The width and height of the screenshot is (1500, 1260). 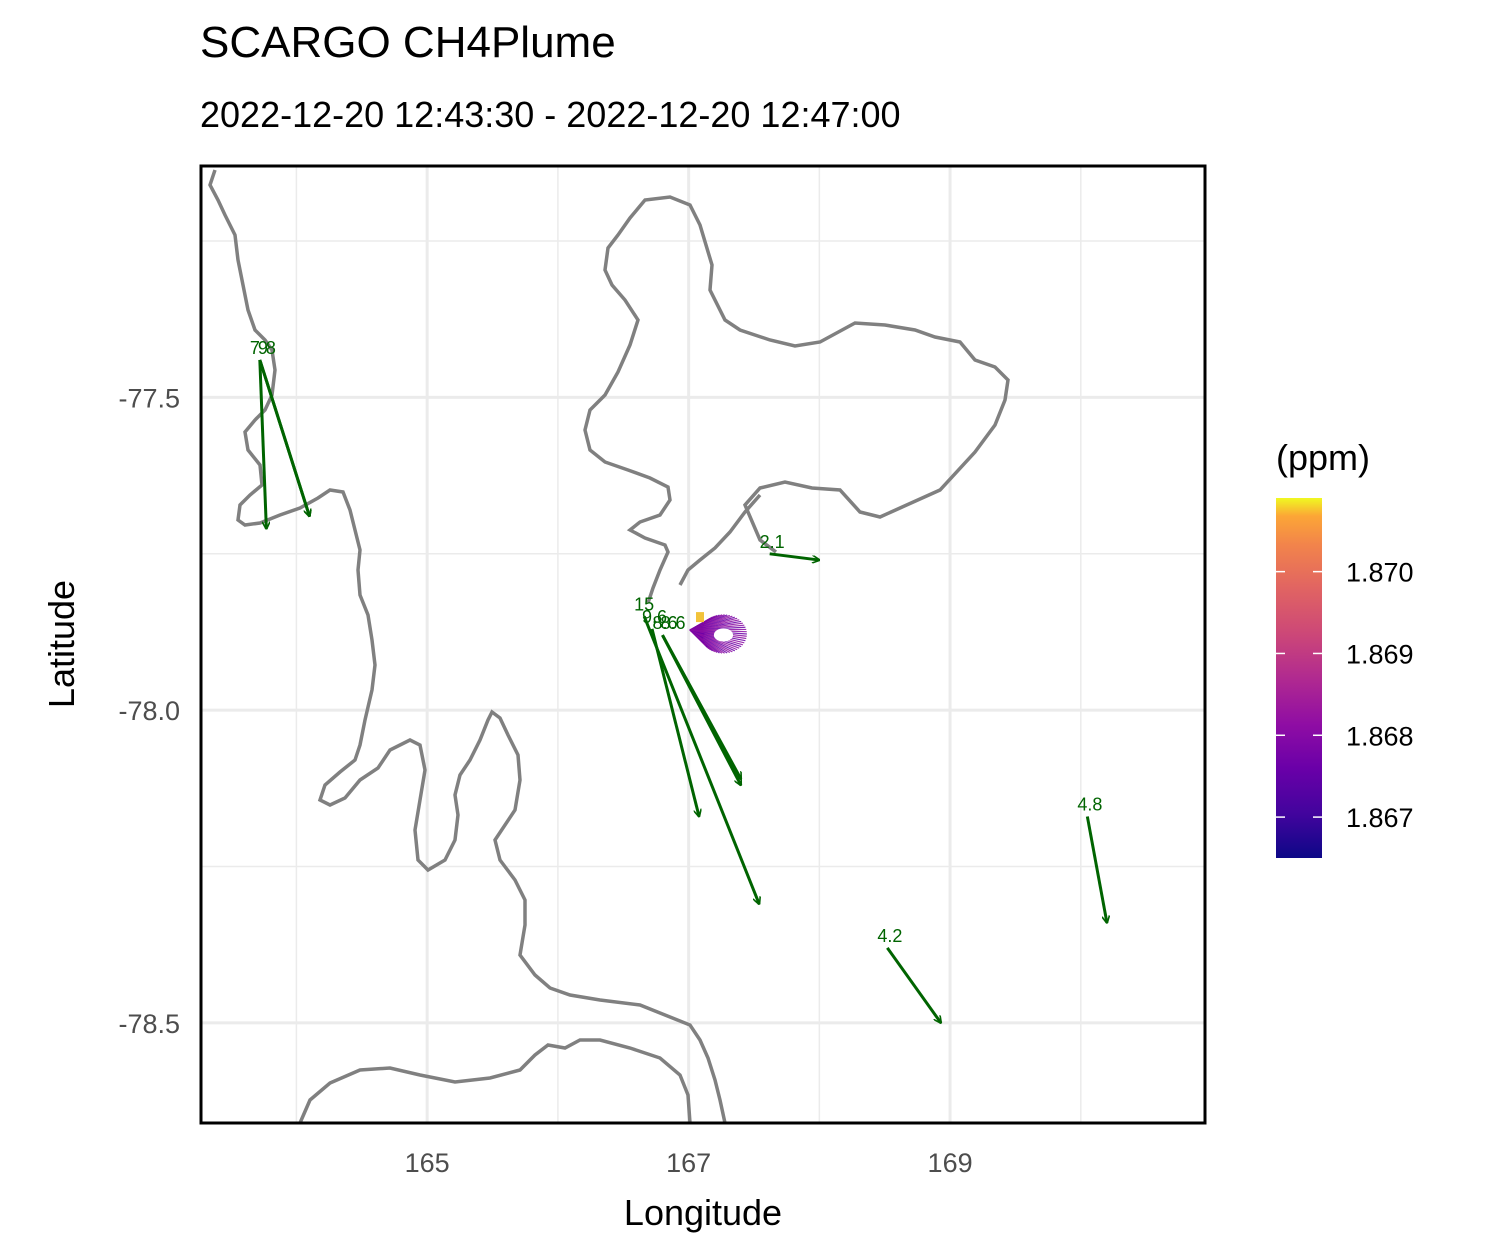 What do you see at coordinates (1380, 736) in the screenshot?
I see `colorbar-tick-label: 1.868` at bounding box center [1380, 736].